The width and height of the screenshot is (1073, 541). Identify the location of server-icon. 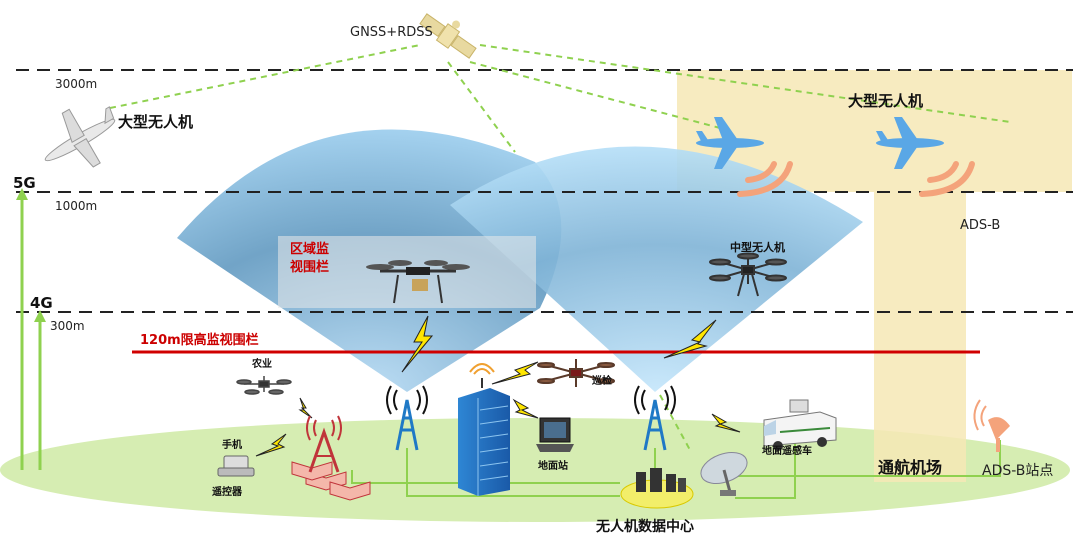
(657, 488).